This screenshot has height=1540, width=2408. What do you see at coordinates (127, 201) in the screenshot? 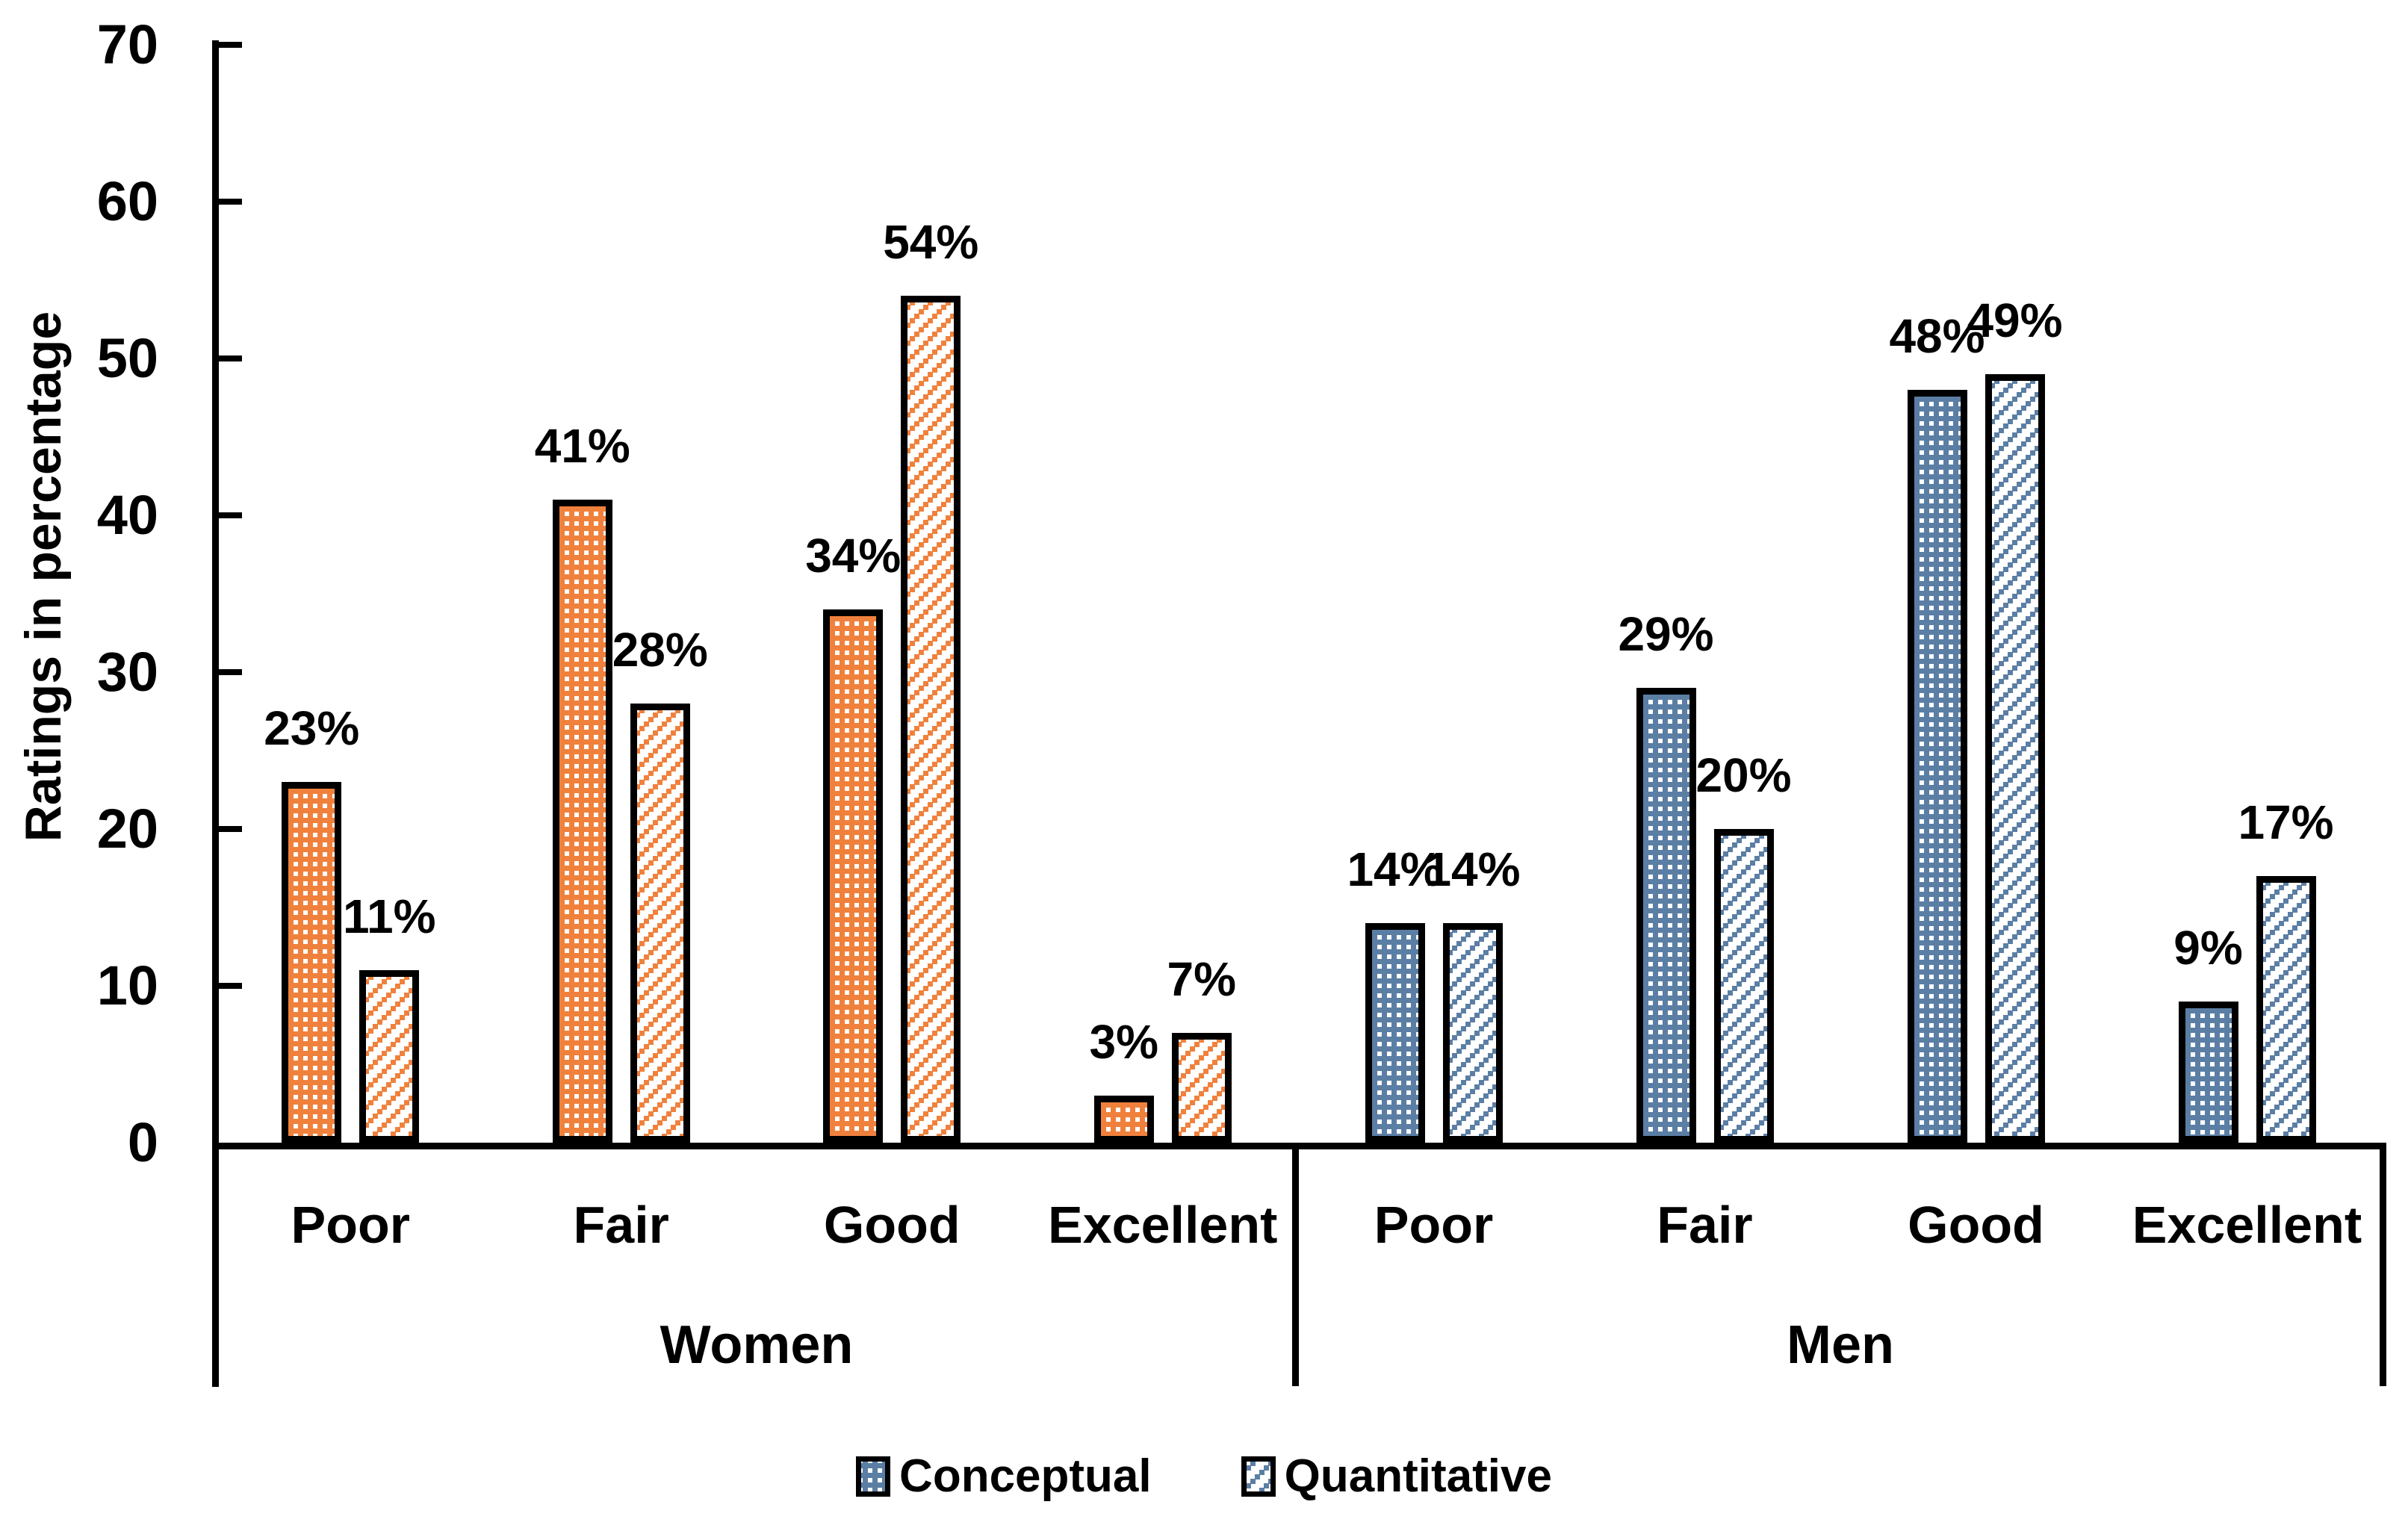
I see `y-tick-label-60: 60` at bounding box center [127, 201].